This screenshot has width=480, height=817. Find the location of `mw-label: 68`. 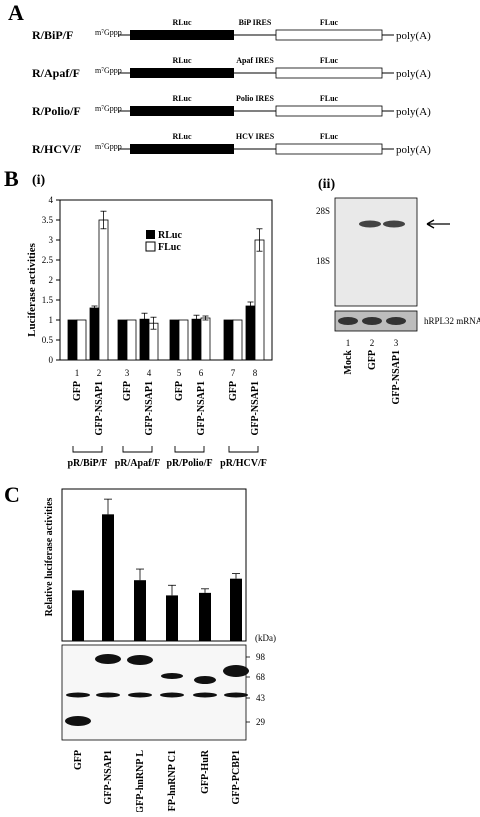

mw-label: 68 is located at coordinates (261, 677).